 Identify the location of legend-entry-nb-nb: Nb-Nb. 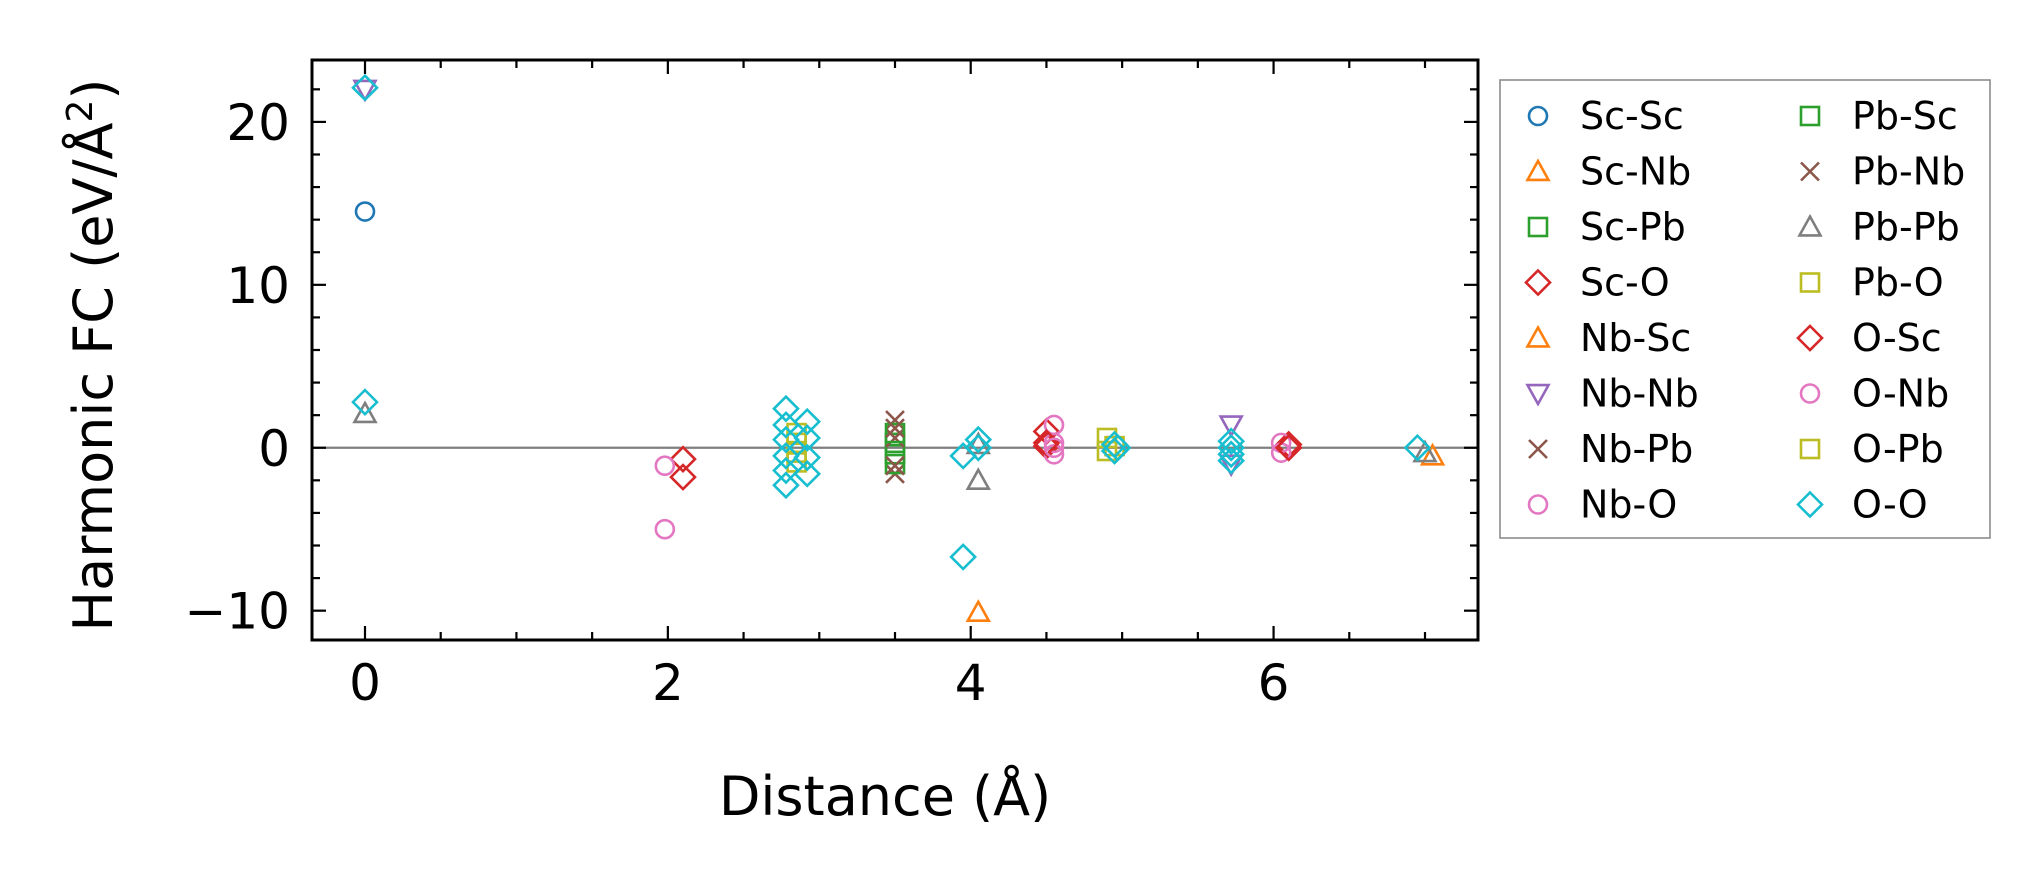
(1612, 394).